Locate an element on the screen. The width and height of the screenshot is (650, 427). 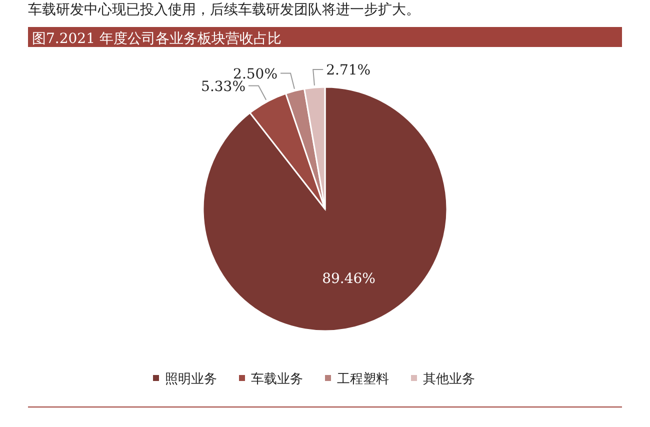
legend-label: 工程塑料 is located at coordinates (363, 379).